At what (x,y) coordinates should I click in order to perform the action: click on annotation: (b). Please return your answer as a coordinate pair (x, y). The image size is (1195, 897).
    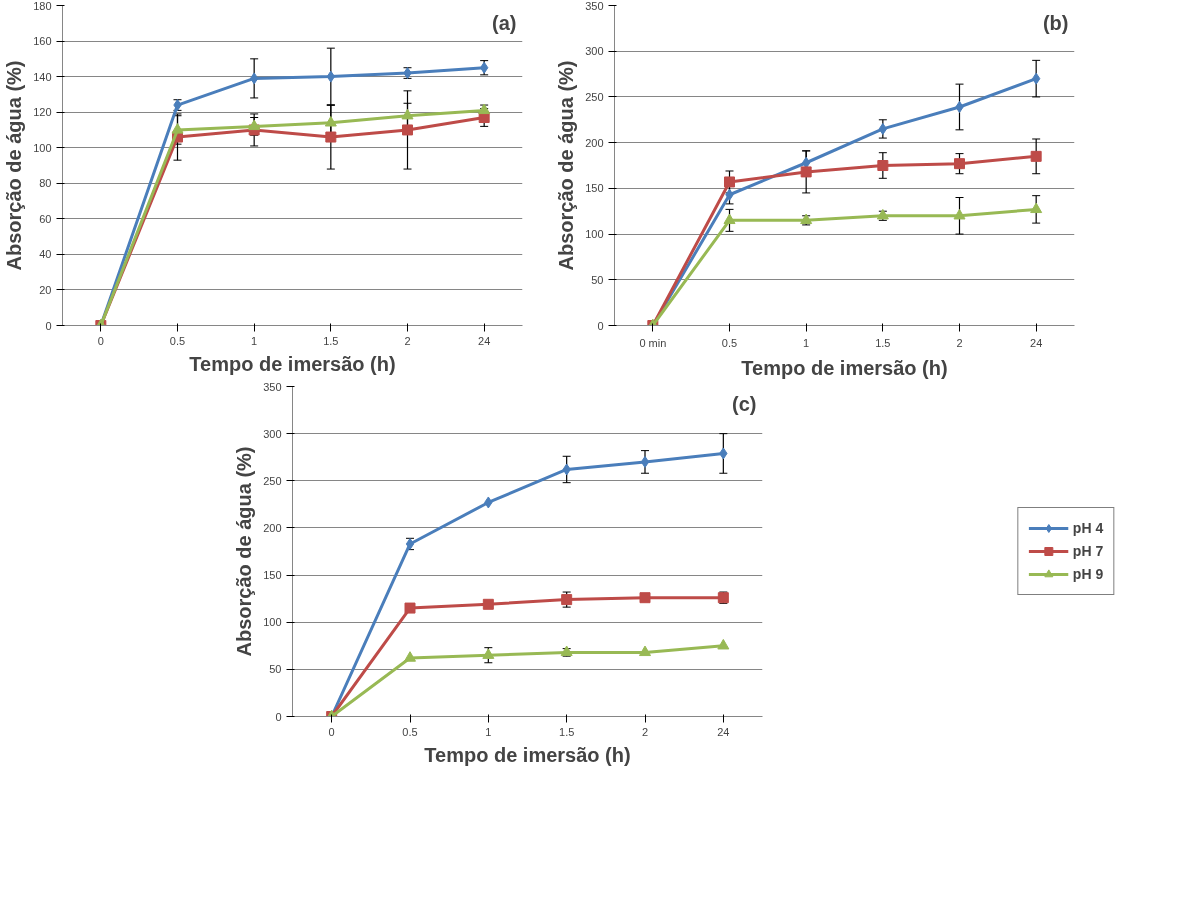
    Looking at the image, I should click on (1055, 22).